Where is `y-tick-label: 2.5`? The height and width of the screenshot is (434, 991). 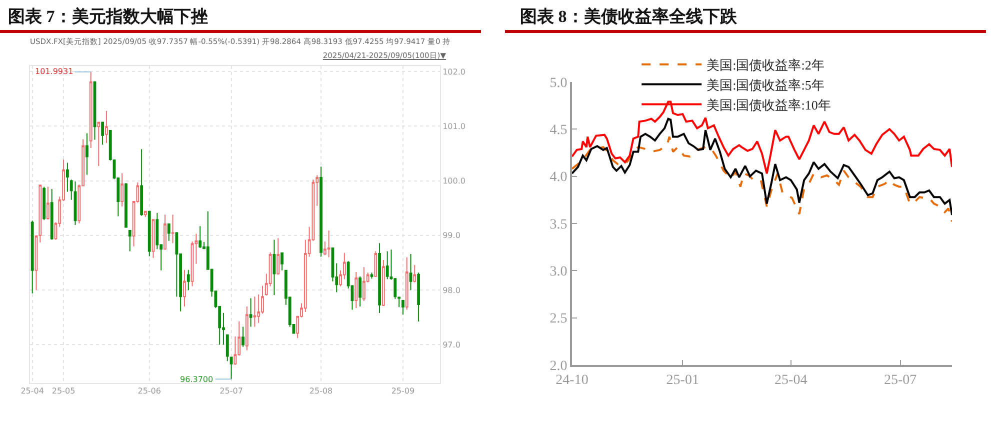
y-tick-label: 2.5 is located at coordinates (559, 319).